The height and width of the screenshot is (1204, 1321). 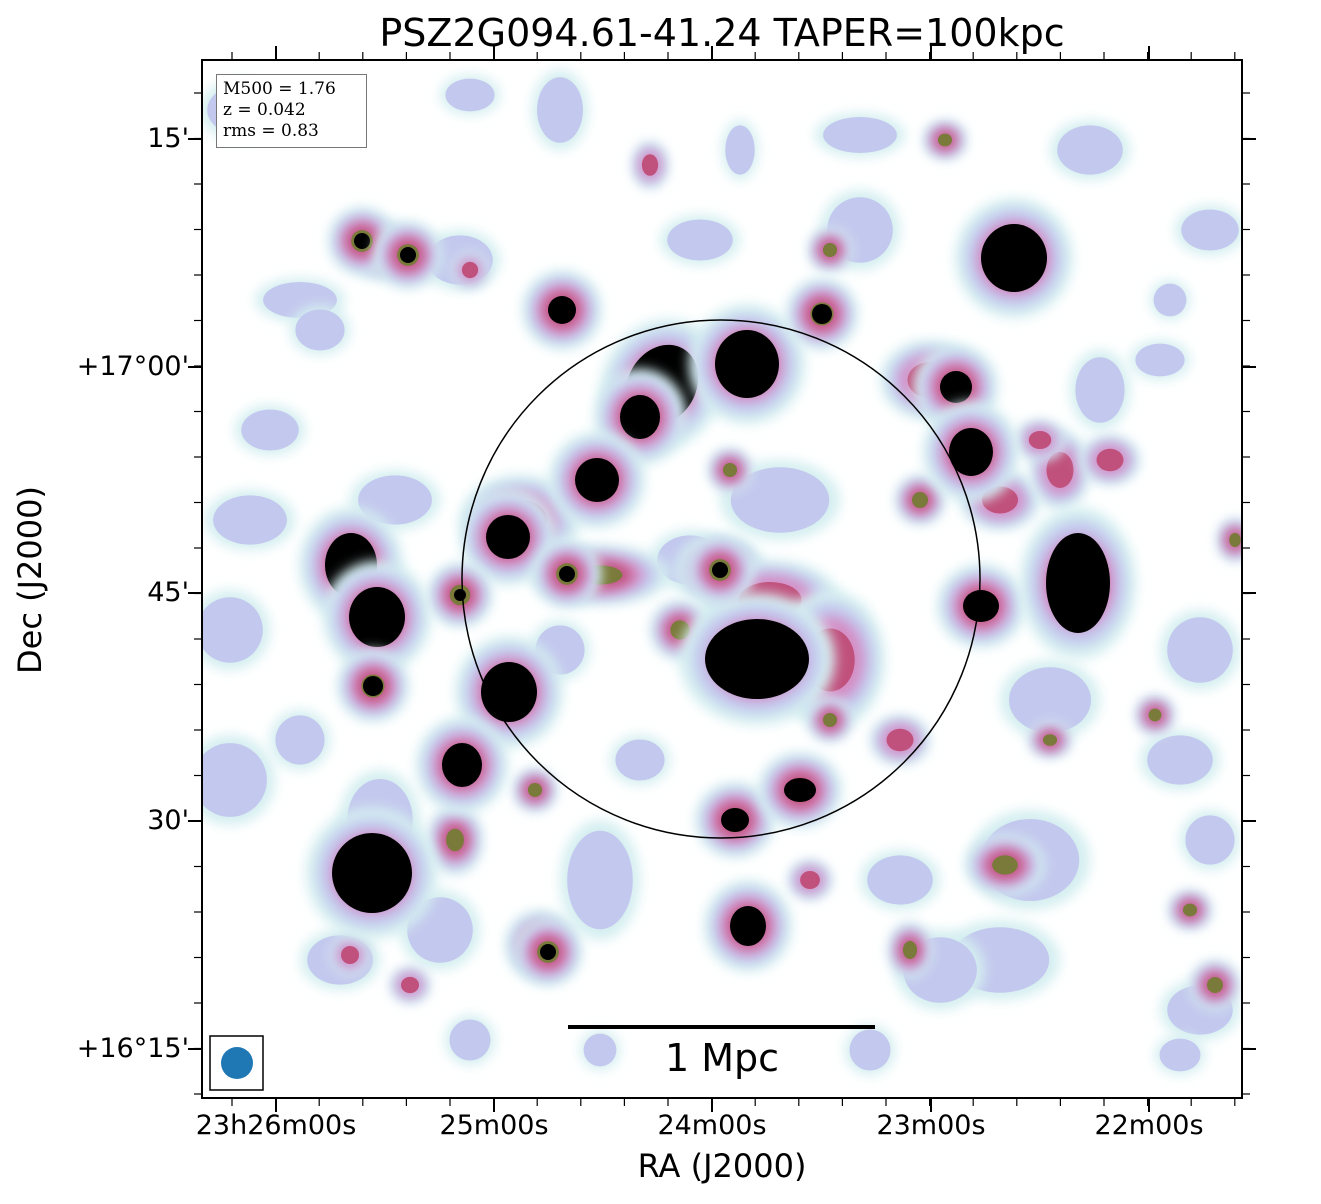 I want to click on beam-ellipse, so click(x=237, y=1063).